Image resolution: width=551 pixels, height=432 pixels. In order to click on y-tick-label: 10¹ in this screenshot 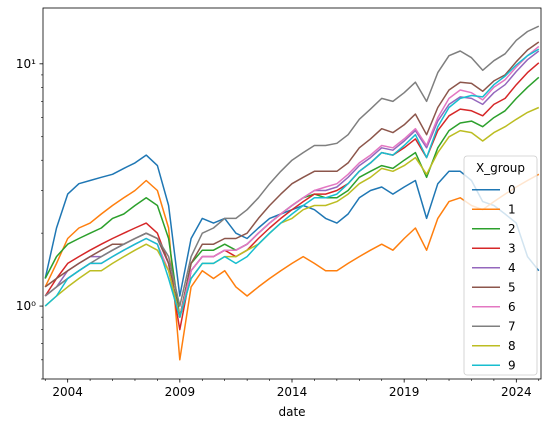, I will do `click(26, 64)`.